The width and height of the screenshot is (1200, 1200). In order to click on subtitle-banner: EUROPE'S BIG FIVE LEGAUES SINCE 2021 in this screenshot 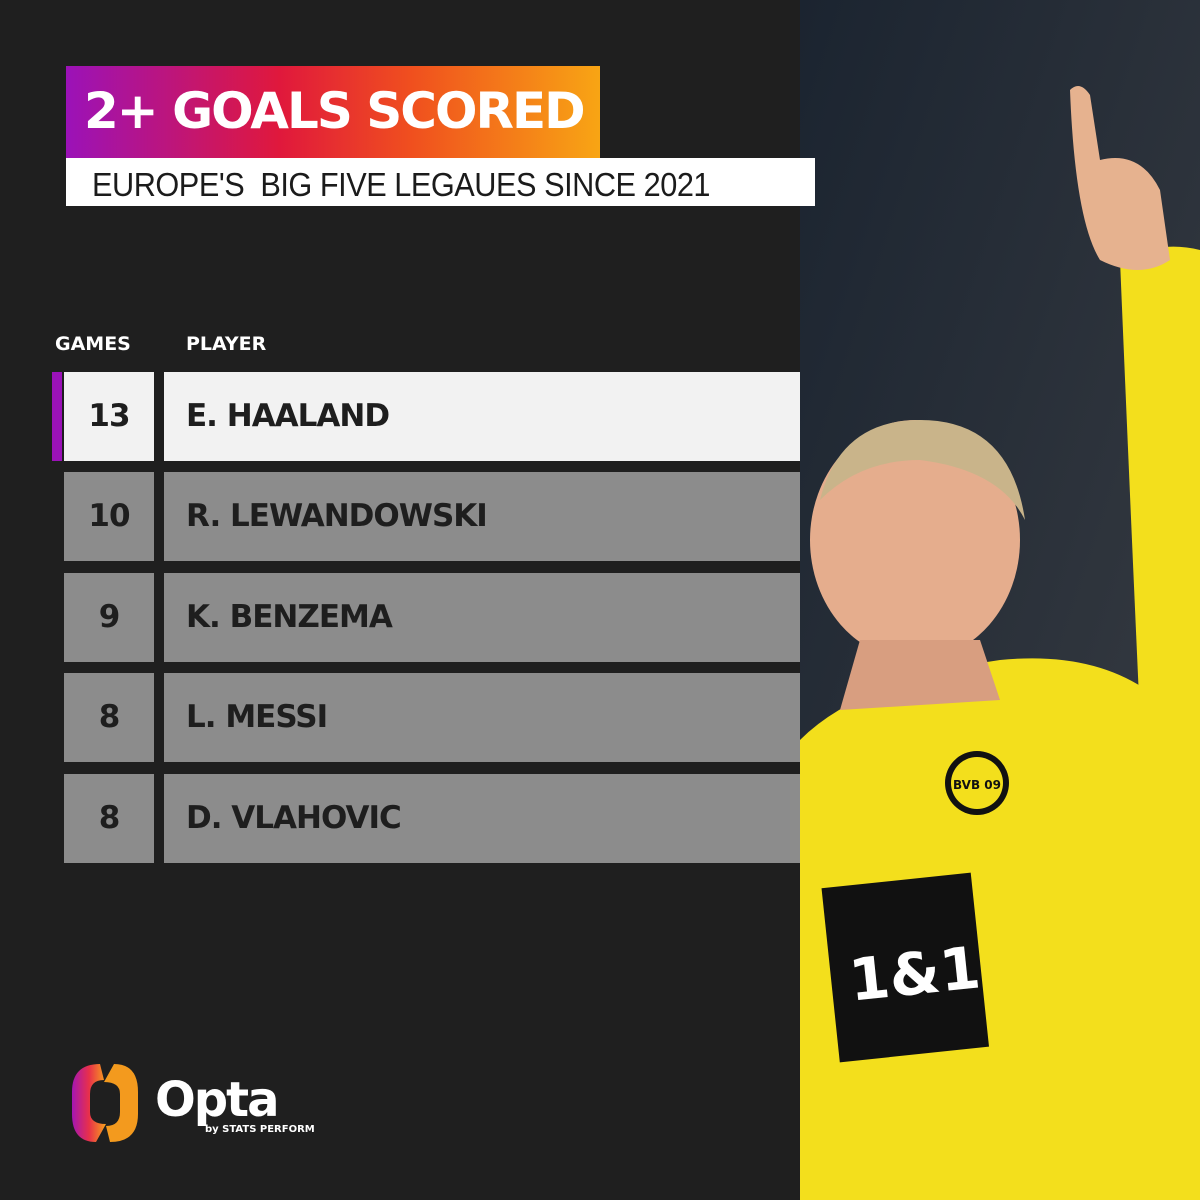, I will do `click(440, 182)`.